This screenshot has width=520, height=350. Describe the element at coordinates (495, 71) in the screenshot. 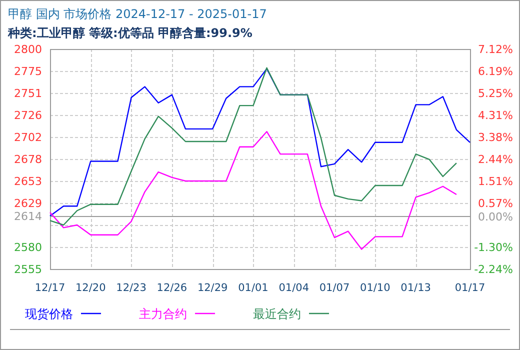

I see `y2-tick-label: 6.19%` at that location.